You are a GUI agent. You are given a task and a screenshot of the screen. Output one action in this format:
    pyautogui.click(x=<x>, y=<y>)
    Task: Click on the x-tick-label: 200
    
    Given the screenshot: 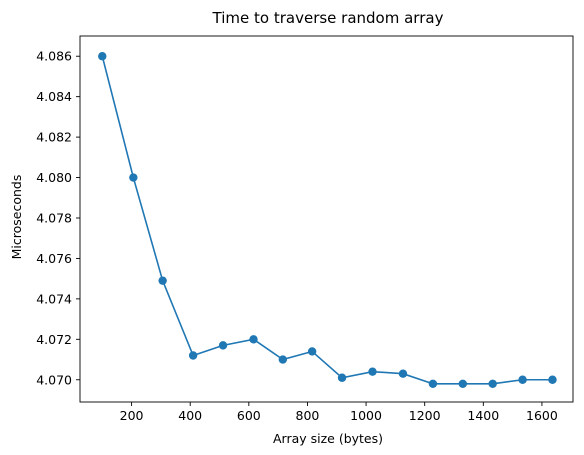 What is the action you would take?
    pyautogui.click(x=132, y=415)
    